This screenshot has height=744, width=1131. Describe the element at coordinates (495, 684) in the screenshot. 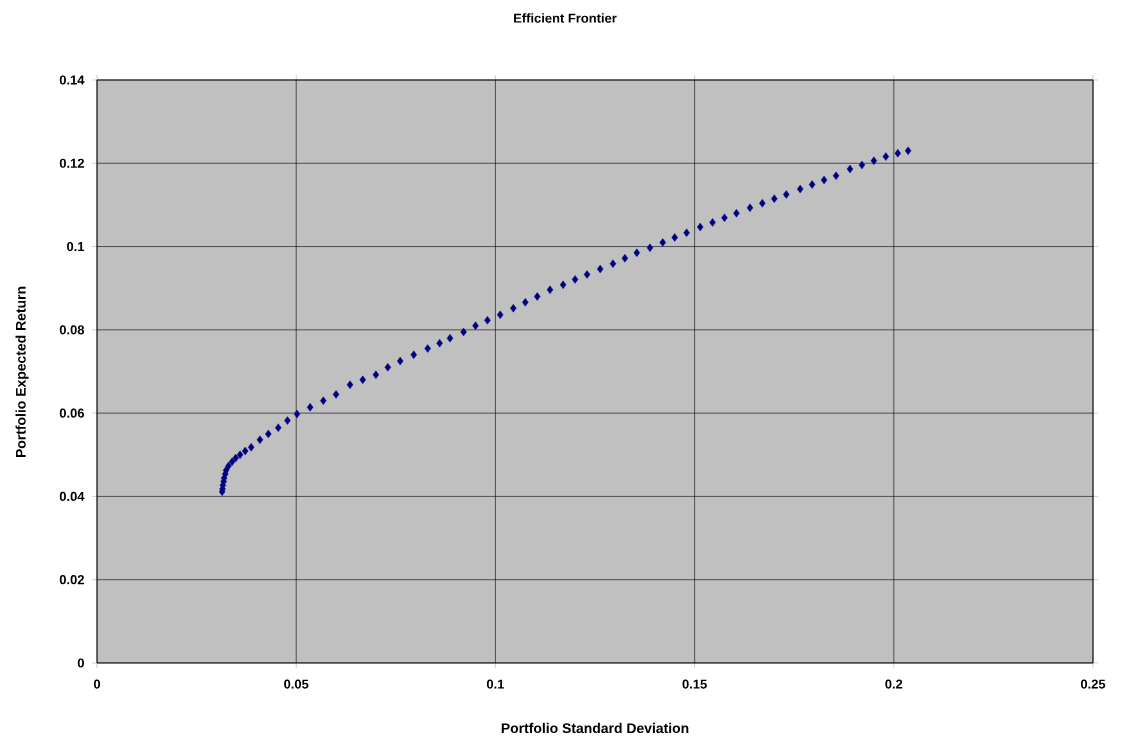

I see `x-tick-label: 0.1` at that location.